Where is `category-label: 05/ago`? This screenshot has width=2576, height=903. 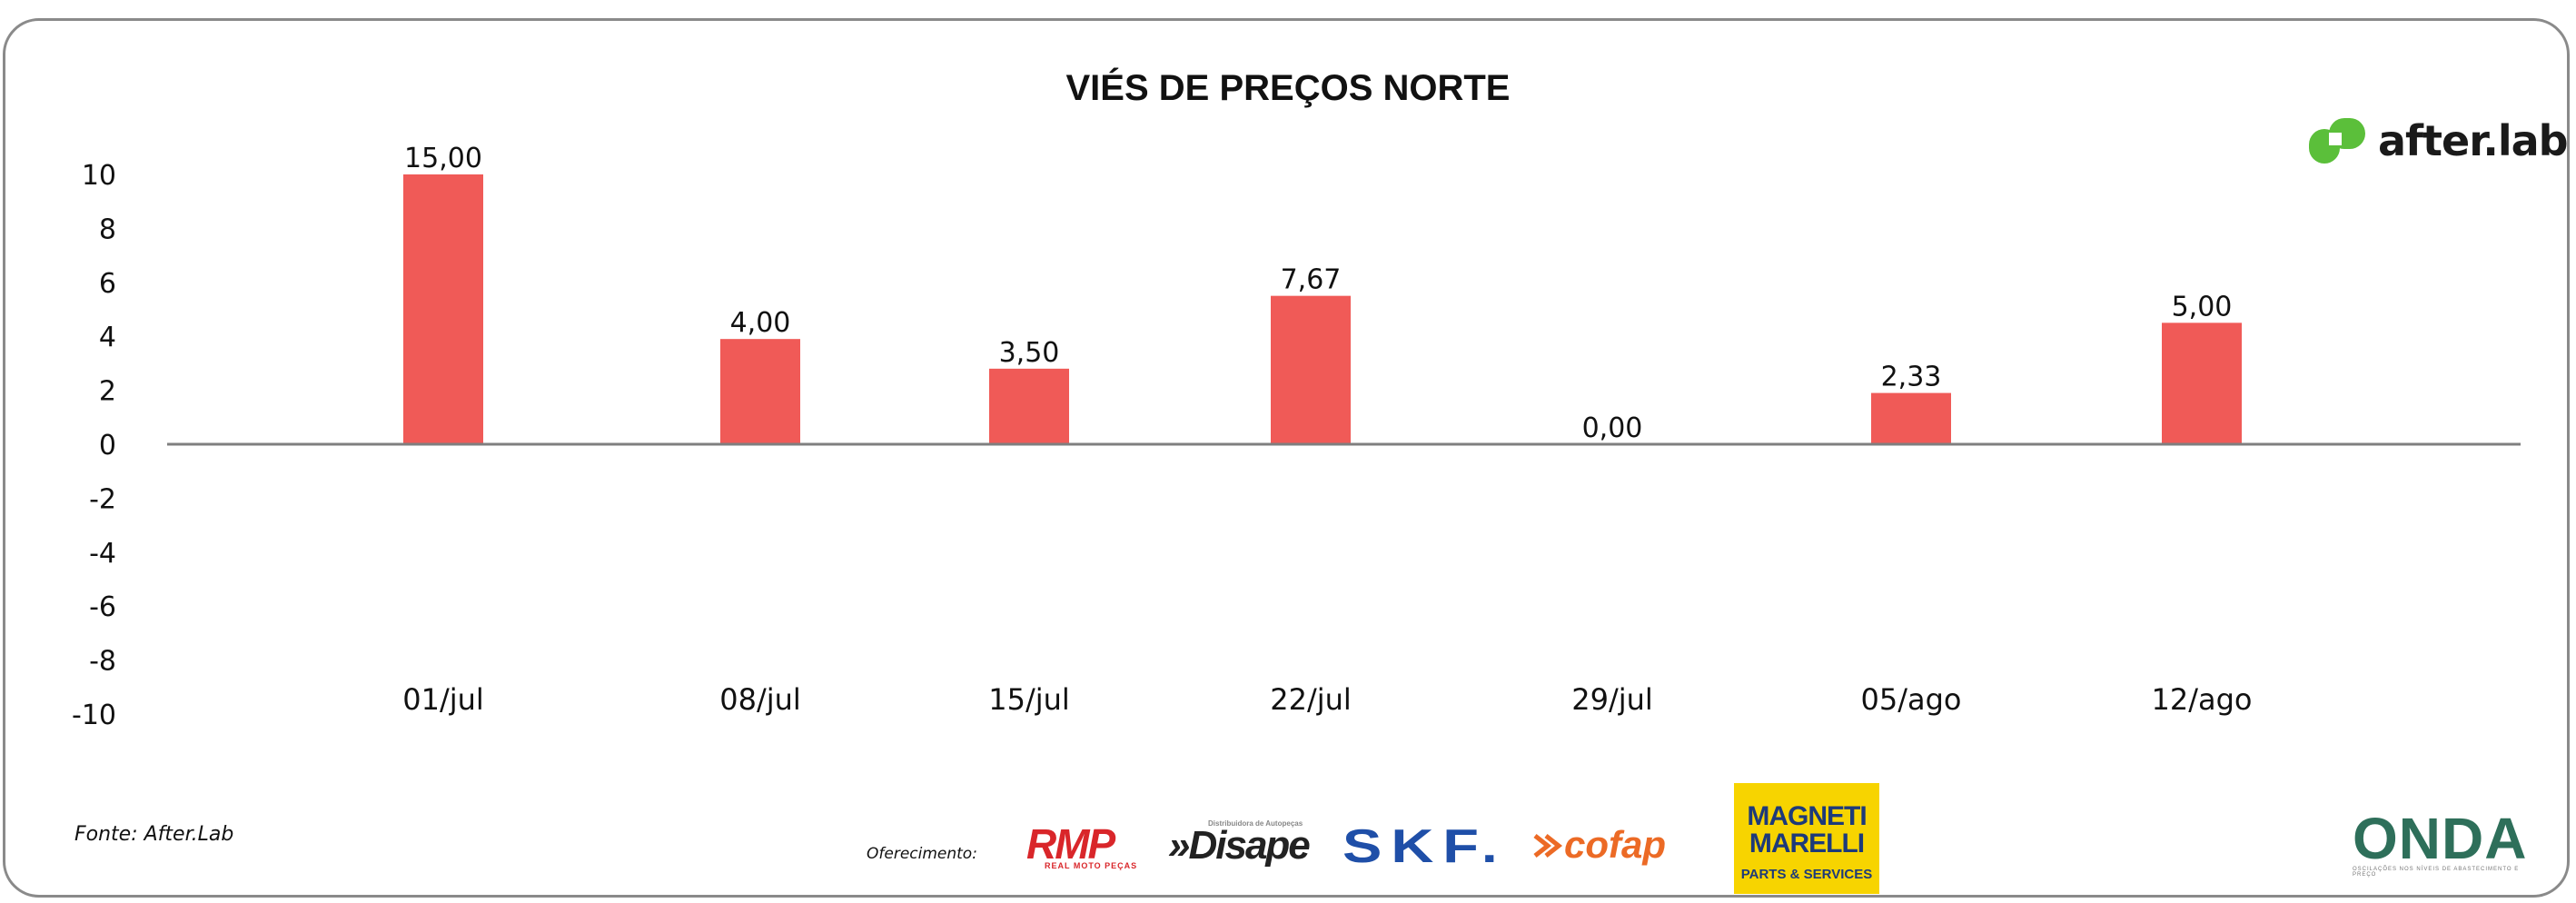
category-label: 05/ago is located at coordinates (1911, 699).